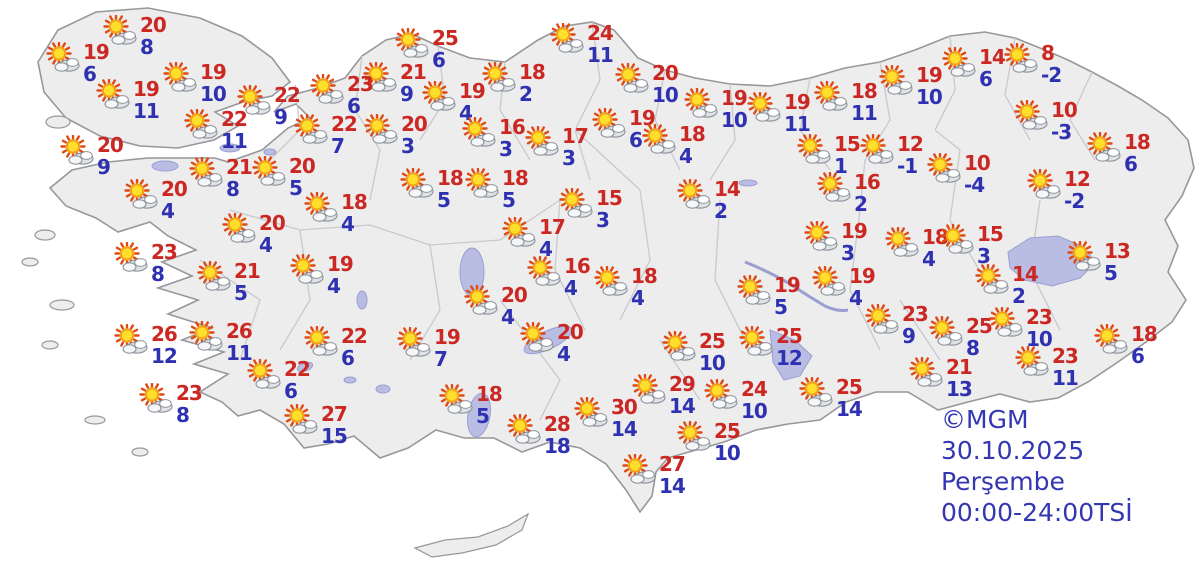 Image resolution: width=1200 pixels, height=579 pixels. What do you see at coordinates (849, 409) in the screenshot?
I see `low-temp: 14` at bounding box center [849, 409].